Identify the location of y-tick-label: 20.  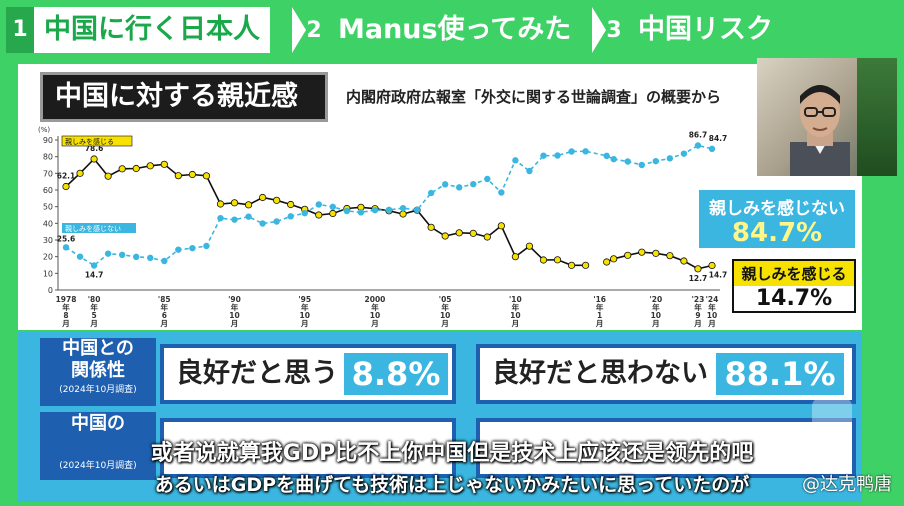
(48, 257).